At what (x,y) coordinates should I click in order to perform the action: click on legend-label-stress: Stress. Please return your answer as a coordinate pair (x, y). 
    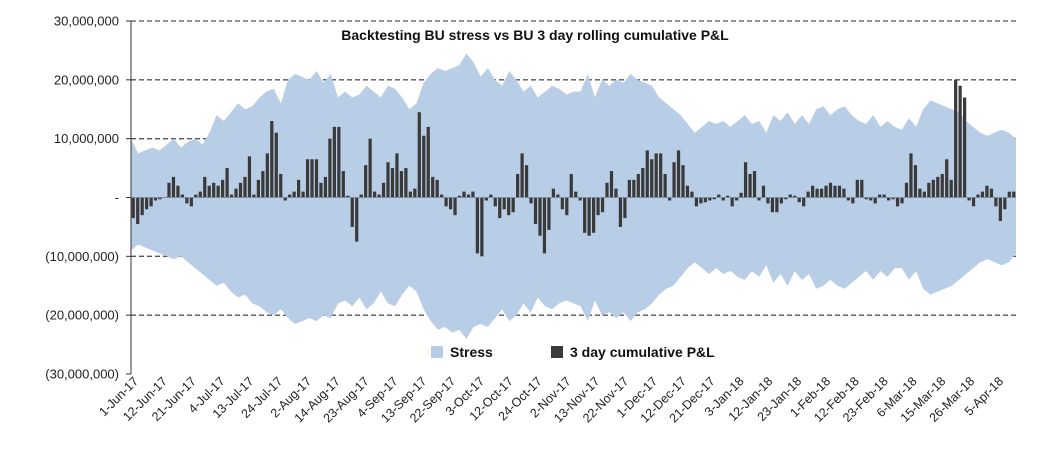
    Looking at the image, I should click on (471, 352).